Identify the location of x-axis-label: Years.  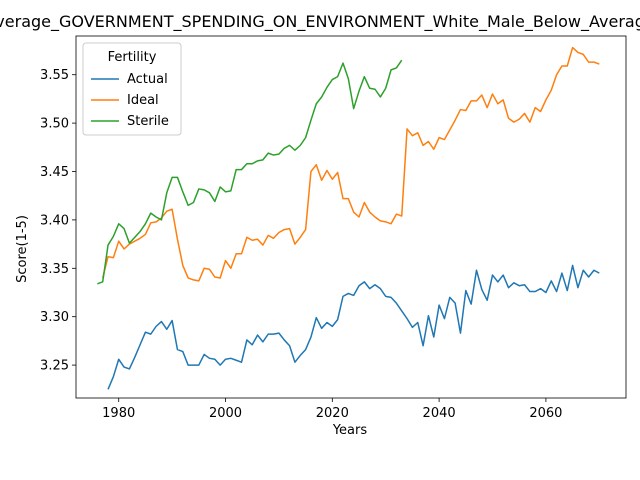
(350, 430).